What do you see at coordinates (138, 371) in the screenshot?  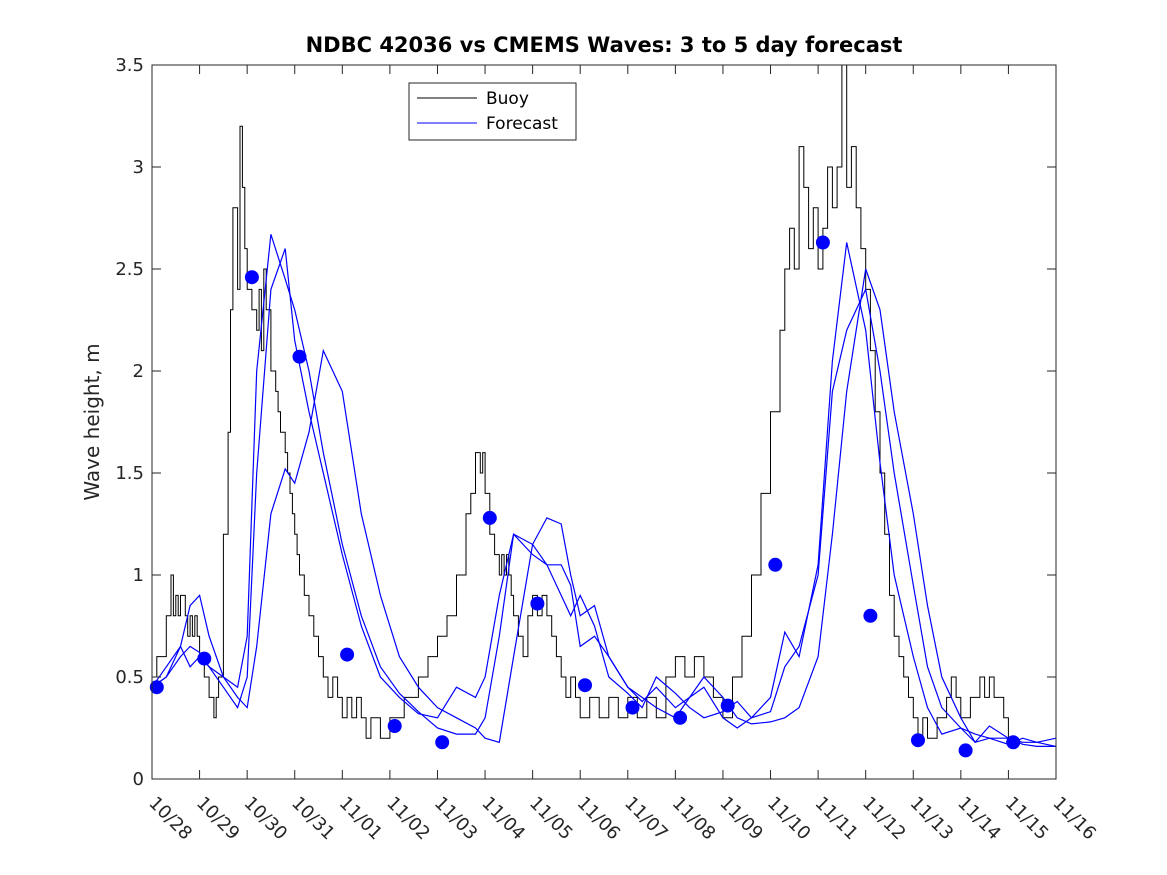 I see `y-tick-label: 2` at bounding box center [138, 371].